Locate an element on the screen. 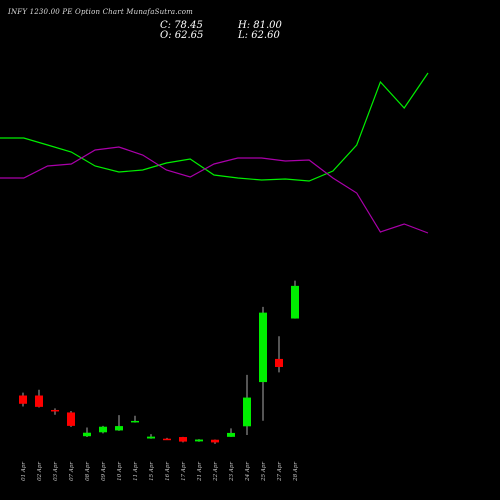 The width and height of the screenshot is (500, 500). x-tick-label: 03 Apr is located at coordinates (56, 471).